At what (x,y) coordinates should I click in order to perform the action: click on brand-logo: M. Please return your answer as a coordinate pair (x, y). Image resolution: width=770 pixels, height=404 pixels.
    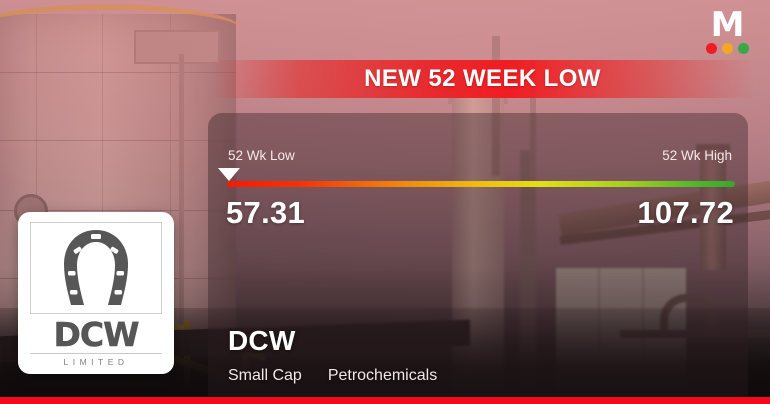
    Looking at the image, I should click on (727, 29).